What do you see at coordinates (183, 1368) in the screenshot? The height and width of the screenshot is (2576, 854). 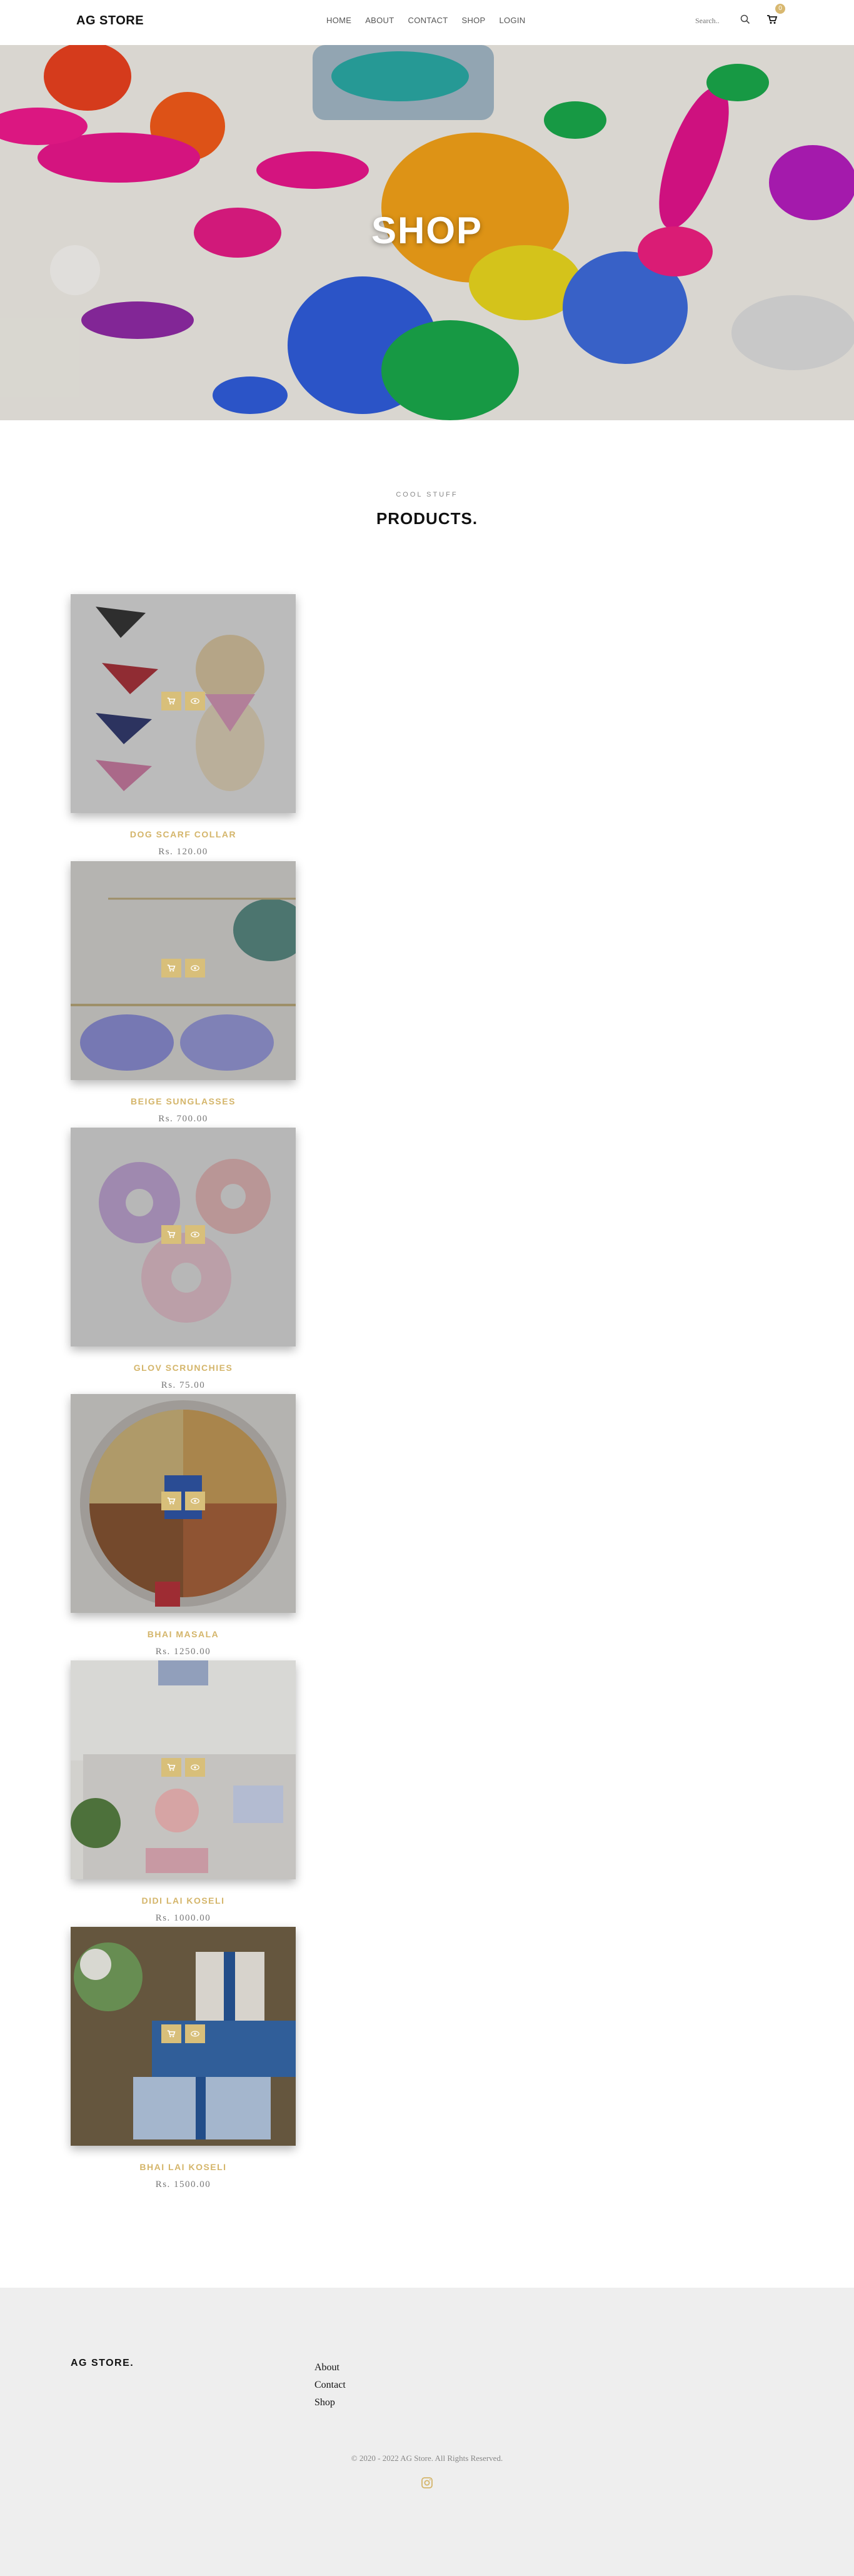 I see `product-name: GLOV SCRUNCHIES` at bounding box center [183, 1368].